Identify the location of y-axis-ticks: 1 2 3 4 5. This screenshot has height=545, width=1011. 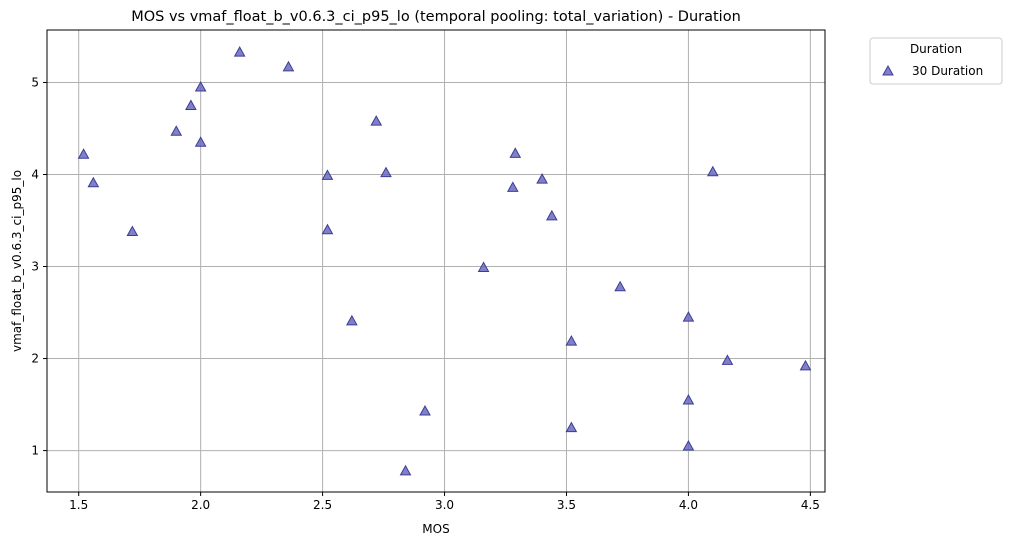
(39, 266).